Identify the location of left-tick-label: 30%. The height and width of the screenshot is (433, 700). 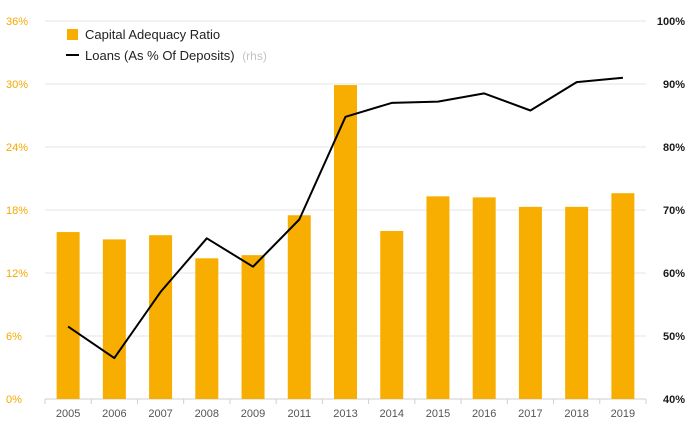
(17, 85).